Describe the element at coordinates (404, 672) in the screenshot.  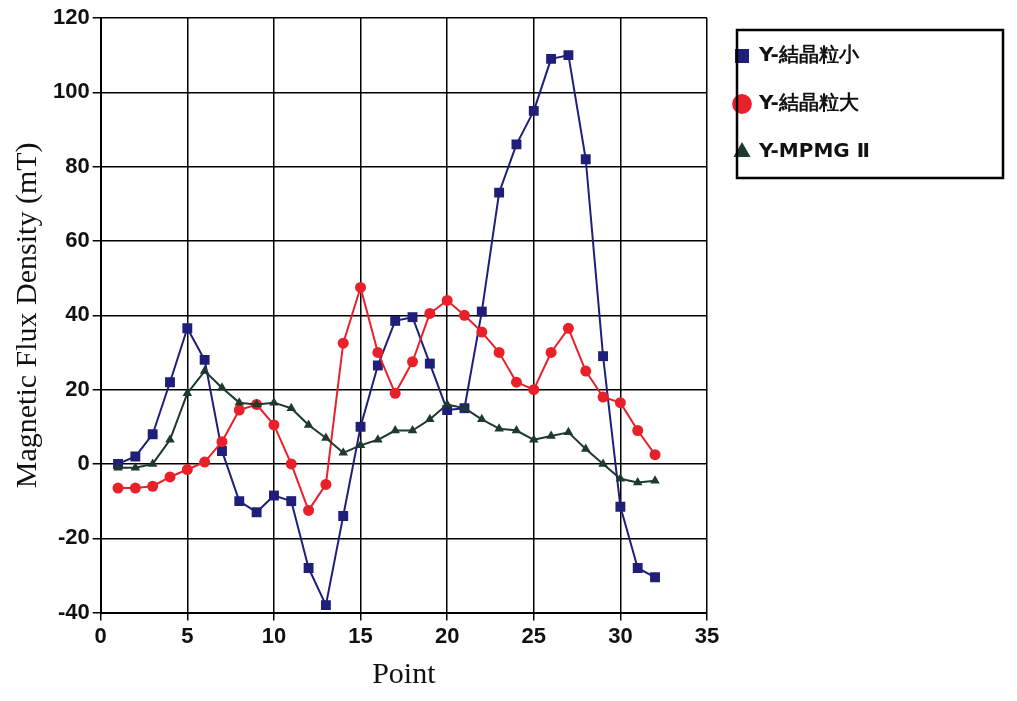
I see `x-axis-title: Point` at that location.